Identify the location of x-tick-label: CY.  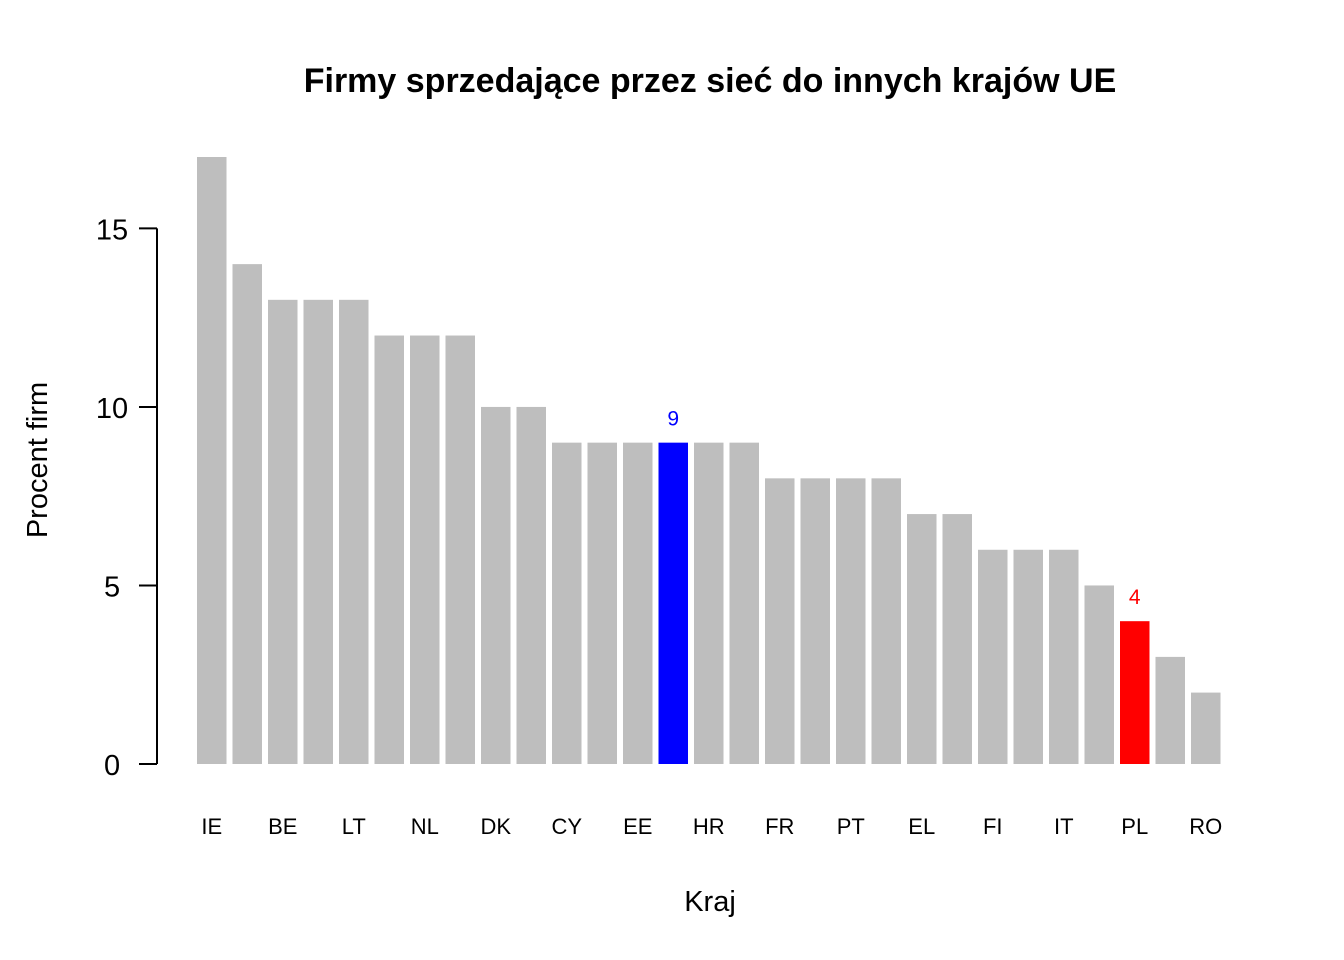
(566, 826).